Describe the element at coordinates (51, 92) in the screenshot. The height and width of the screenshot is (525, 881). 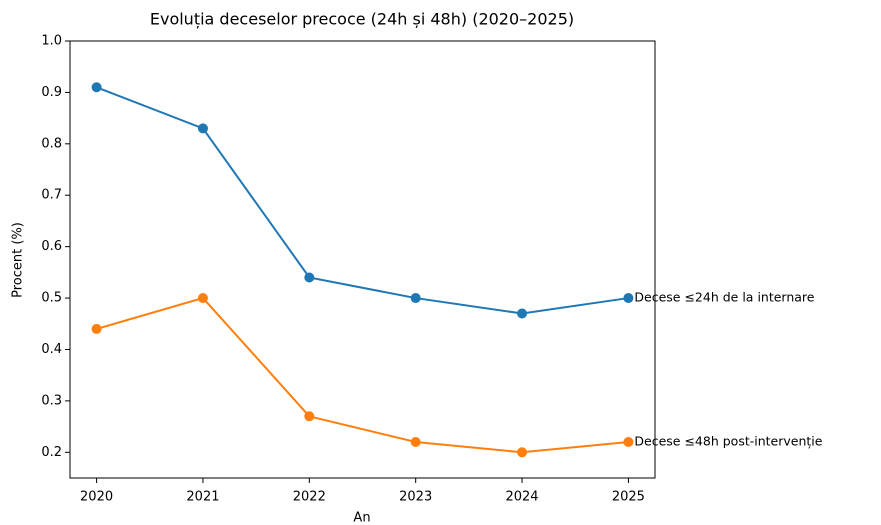
I see `y-tick-label: 0.9` at that location.